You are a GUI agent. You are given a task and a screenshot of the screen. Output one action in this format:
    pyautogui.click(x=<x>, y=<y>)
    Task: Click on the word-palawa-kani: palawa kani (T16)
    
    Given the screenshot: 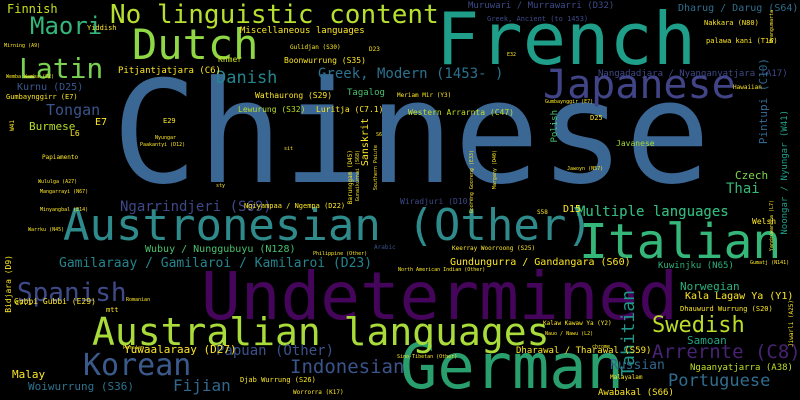 What is the action you would take?
    pyautogui.click(x=742, y=41)
    